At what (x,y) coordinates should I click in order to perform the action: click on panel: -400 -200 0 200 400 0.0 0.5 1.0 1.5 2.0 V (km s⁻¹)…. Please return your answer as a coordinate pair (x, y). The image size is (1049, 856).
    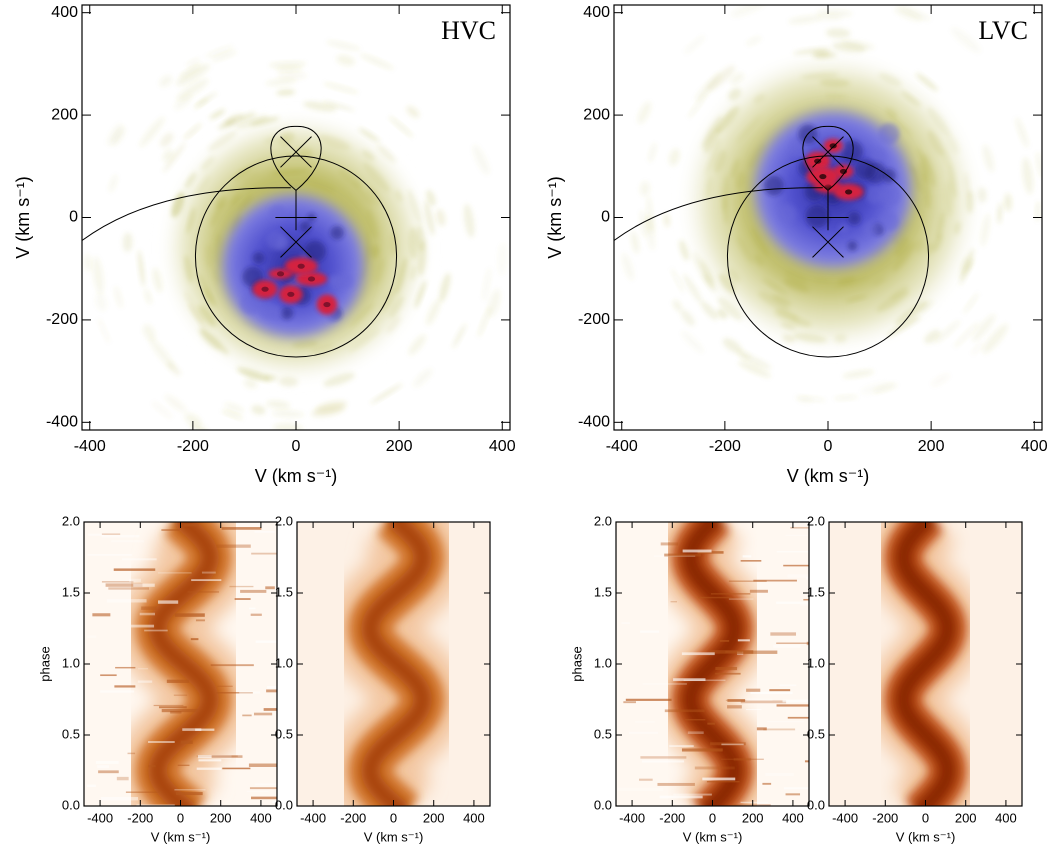
    Looking at the image, I should click on (689, 678).